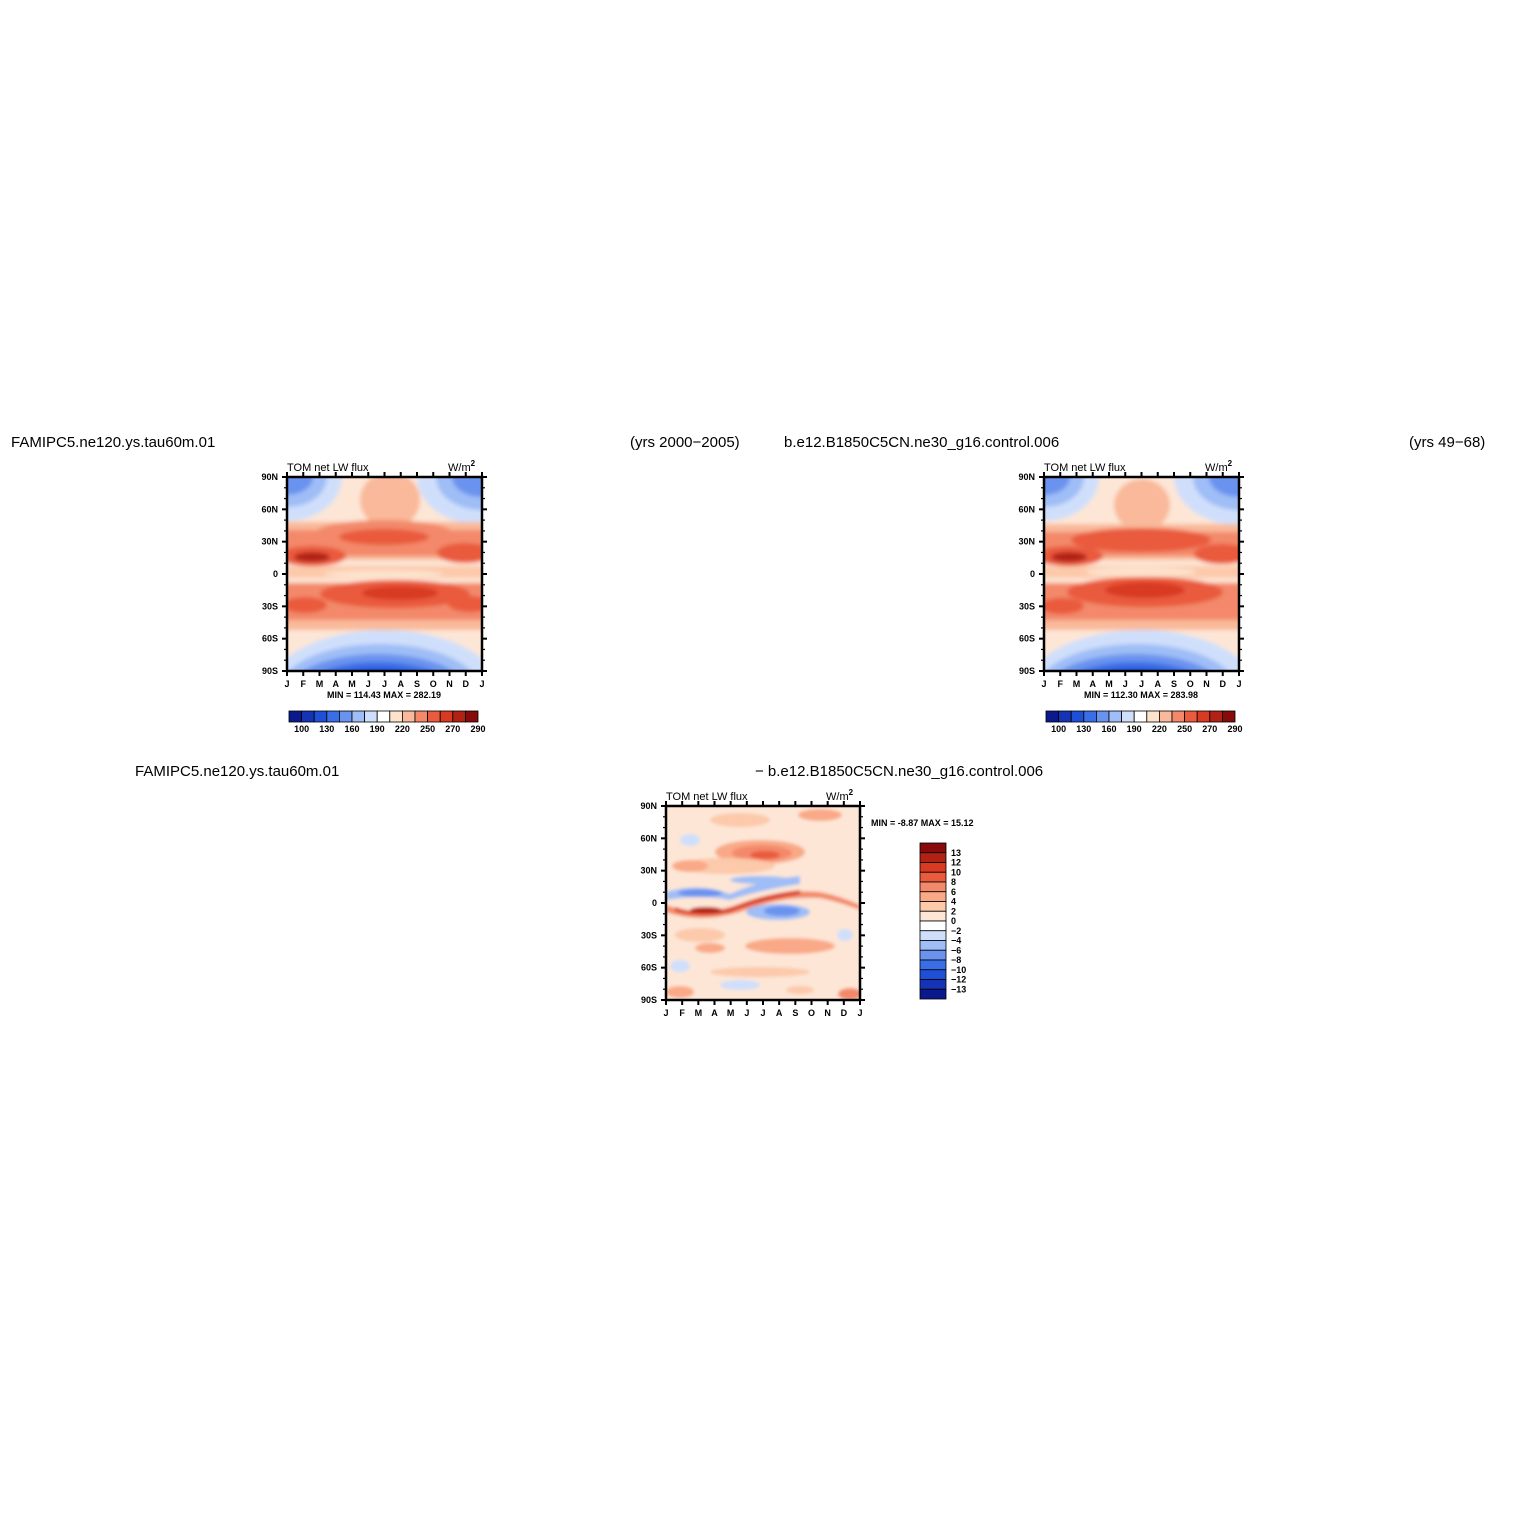 This screenshot has height=1525, width=1525. Describe the element at coordinates (899, 771) in the screenshot. I see `diff-case2-name: − b.e12.B1850C5CN.ne30_g16.control.006` at that location.